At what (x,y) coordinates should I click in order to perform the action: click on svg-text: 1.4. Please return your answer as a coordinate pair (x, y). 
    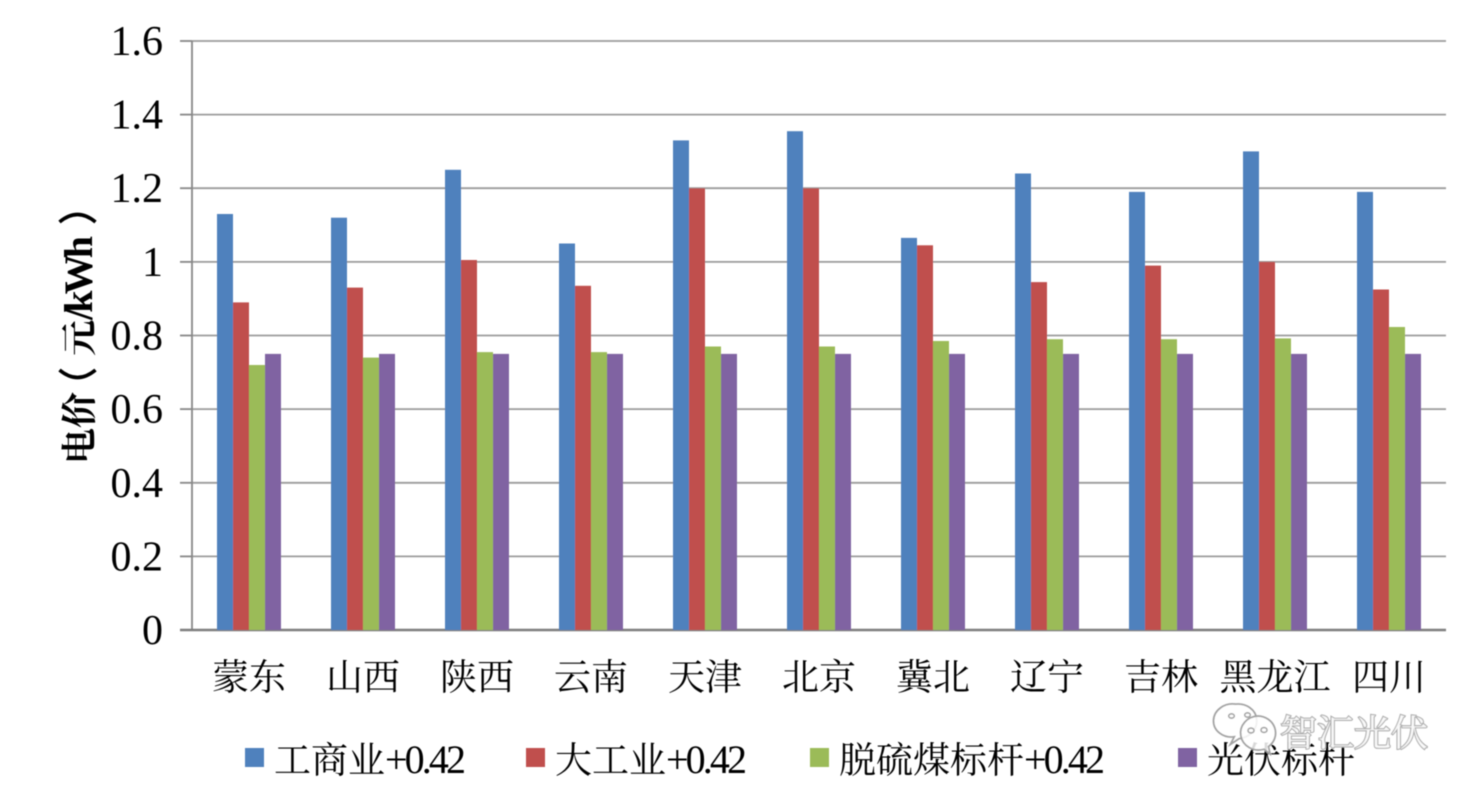
    Looking at the image, I should click on (137, 116).